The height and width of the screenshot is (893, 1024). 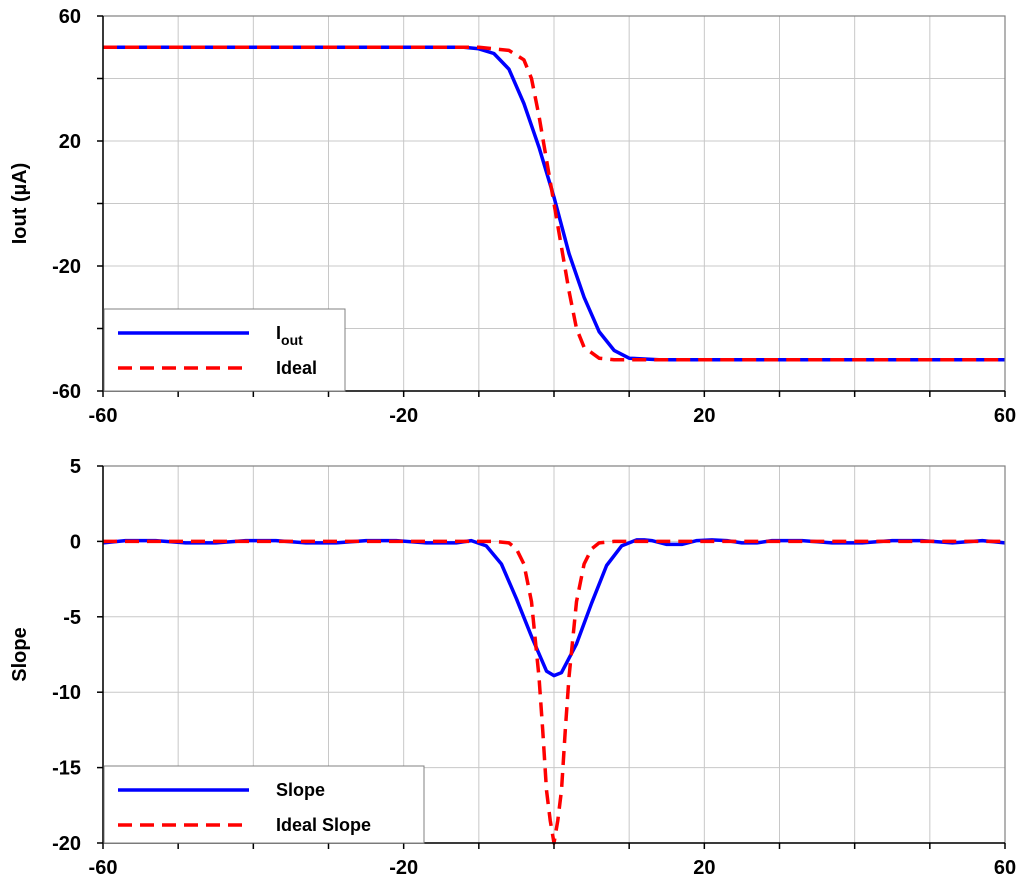 I want to click on legend: Slope Ideal Slope, so click(x=264, y=804).